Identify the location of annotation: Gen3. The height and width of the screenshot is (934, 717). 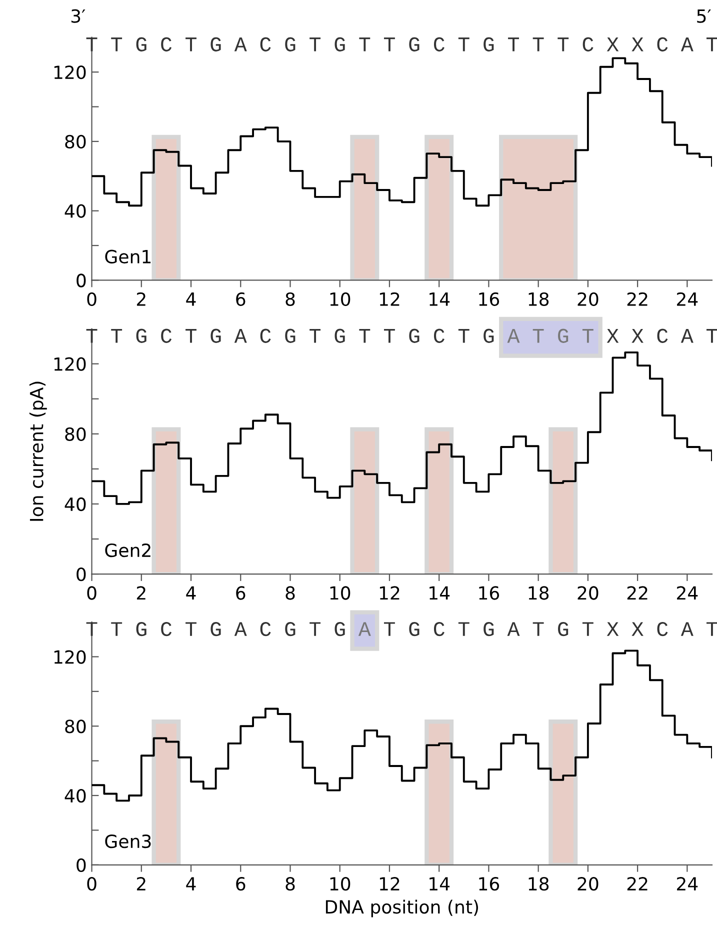
(128, 841).